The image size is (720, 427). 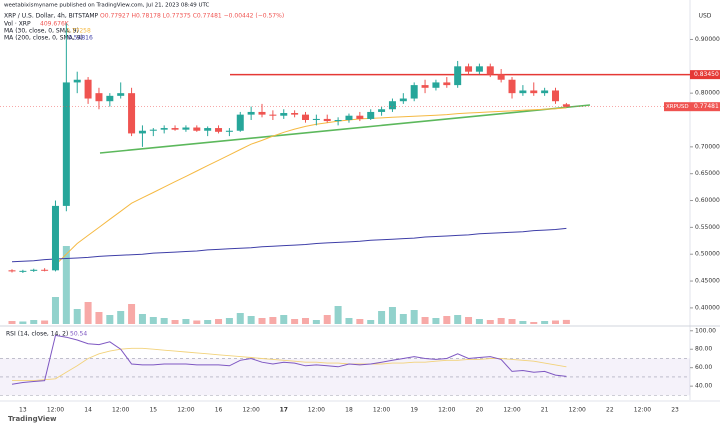 I want to click on volume-value: 409.676K, so click(x=55, y=24).